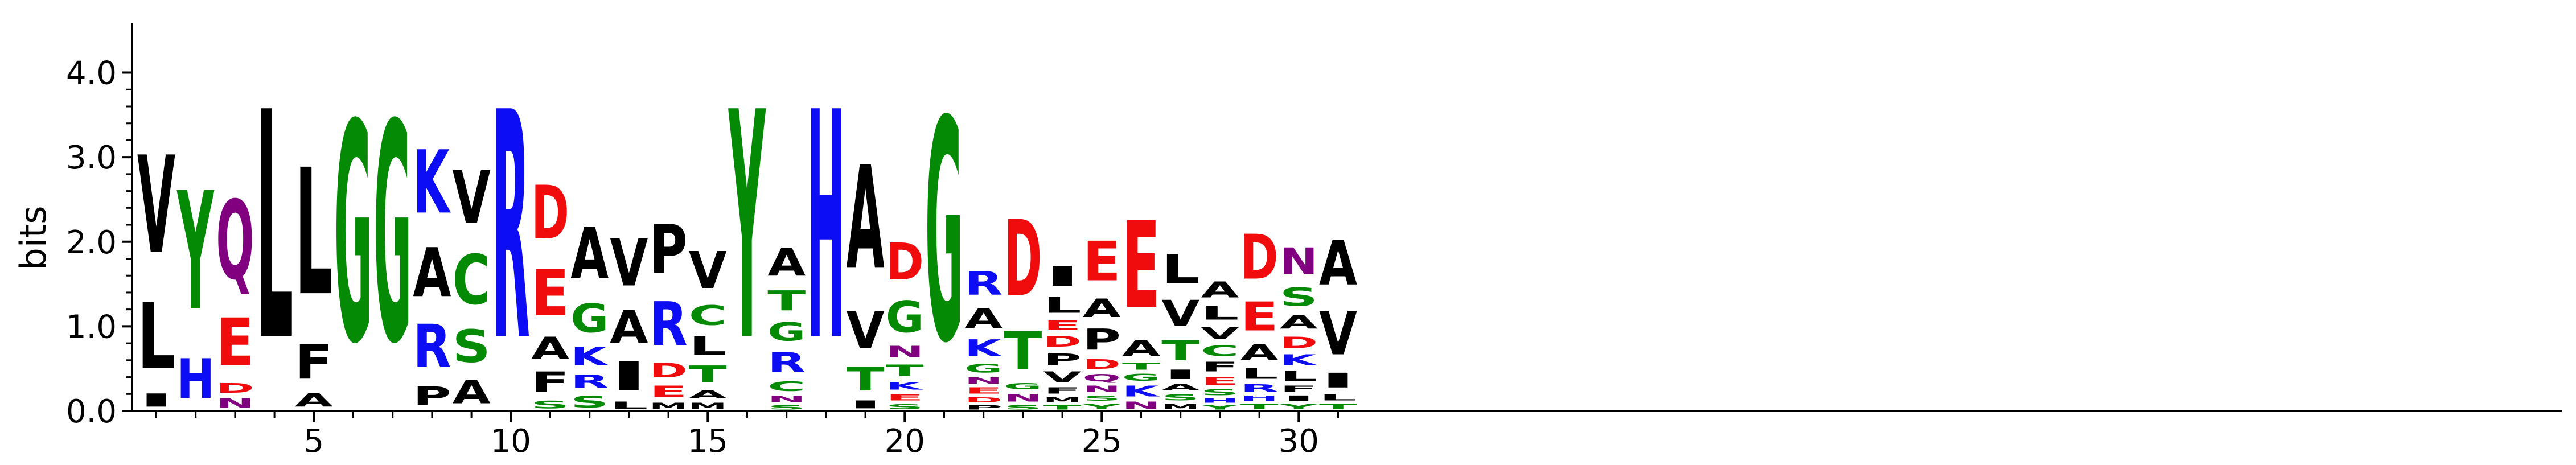  What do you see at coordinates (708, 347) in the screenshot?
I see `residue-L-pos15: L` at bounding box center [708, 347].